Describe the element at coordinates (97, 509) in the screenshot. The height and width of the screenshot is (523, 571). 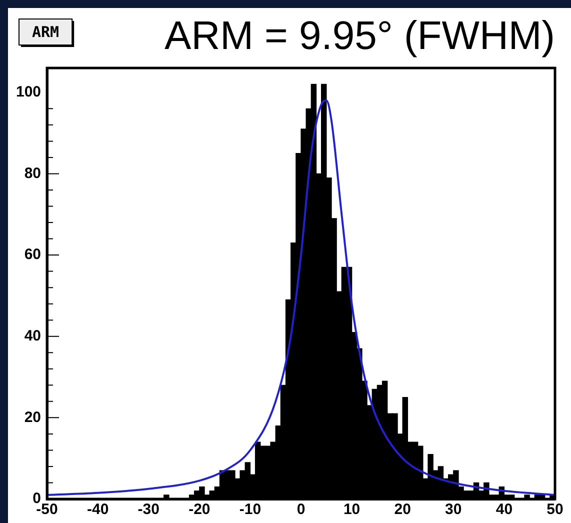
I see `x-tick-label: -40` at that location.